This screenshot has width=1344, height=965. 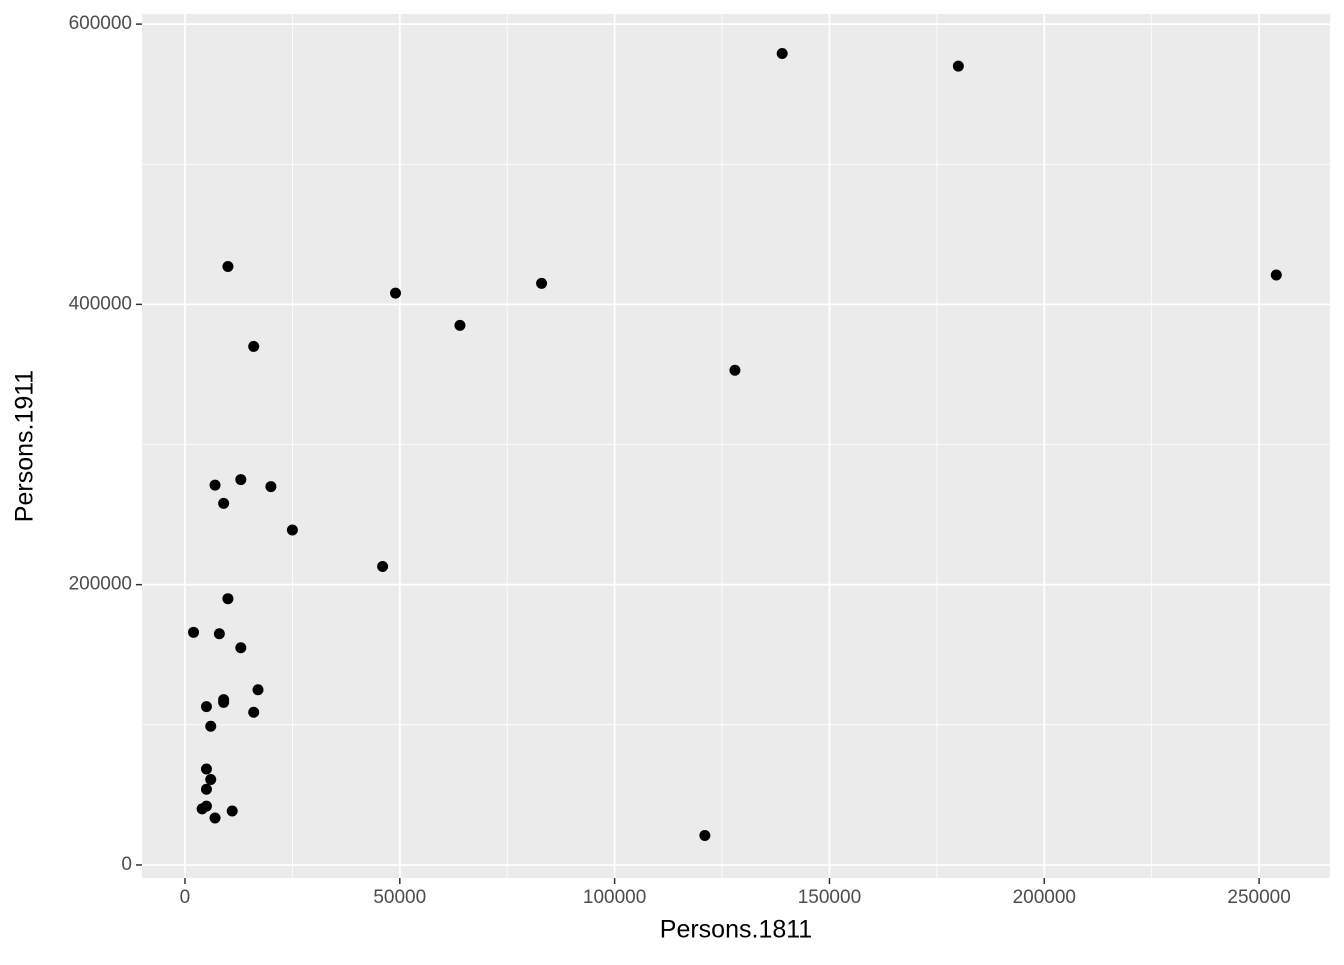 I want to click on y-tick-label: 0, so click(x=126, y=864).